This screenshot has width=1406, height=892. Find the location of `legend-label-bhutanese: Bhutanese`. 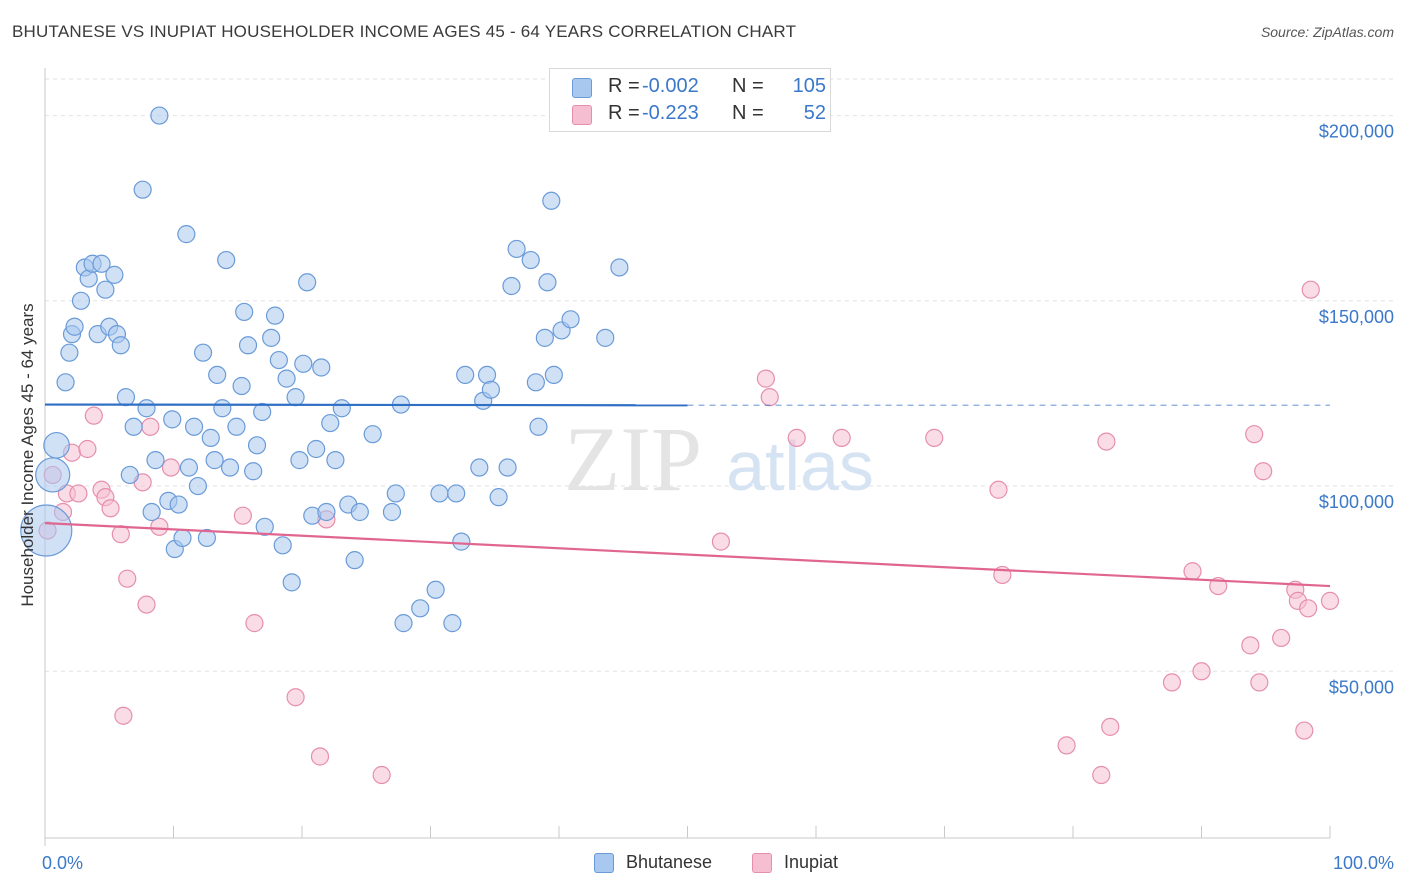

legend-label-bhutanese: Bhutanese is located at coordinates (669, 862).